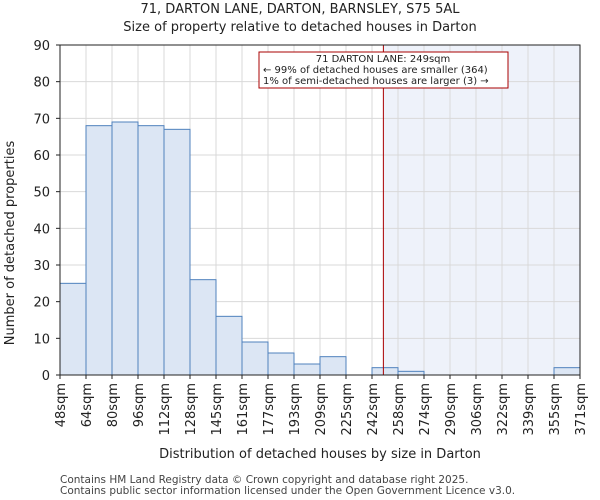 The width and height of the screenshot is (600, 500). Describe the element at coordinates (269, 409) in the screenshot. I see `x-tick-label: 177sqm` at that location.